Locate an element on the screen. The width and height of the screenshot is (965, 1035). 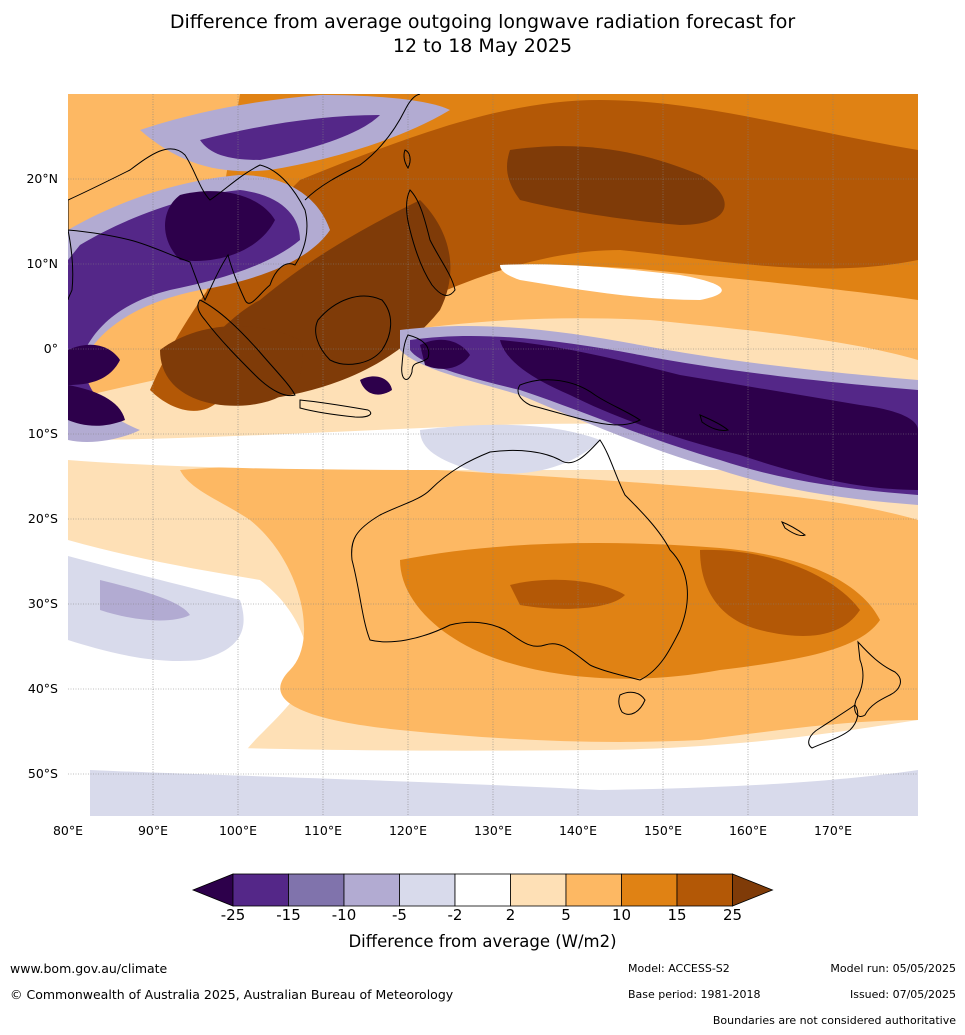
java-coastline is located at coordinates (335, 408).